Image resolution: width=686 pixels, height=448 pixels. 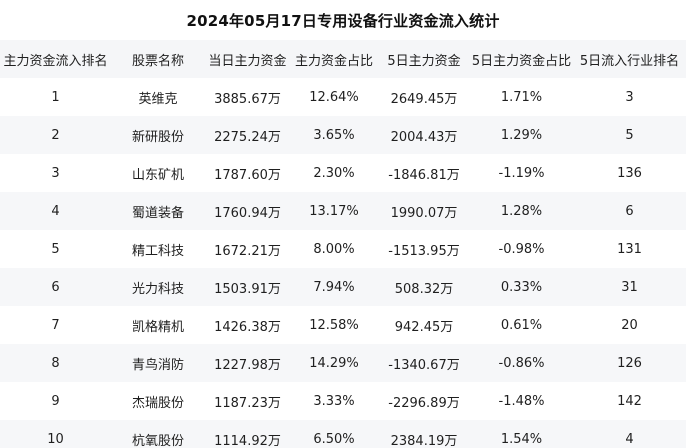 I want to click on page-title: 2024年05月17日专用设备行业资金流入统计, so click(x=343, y=20).